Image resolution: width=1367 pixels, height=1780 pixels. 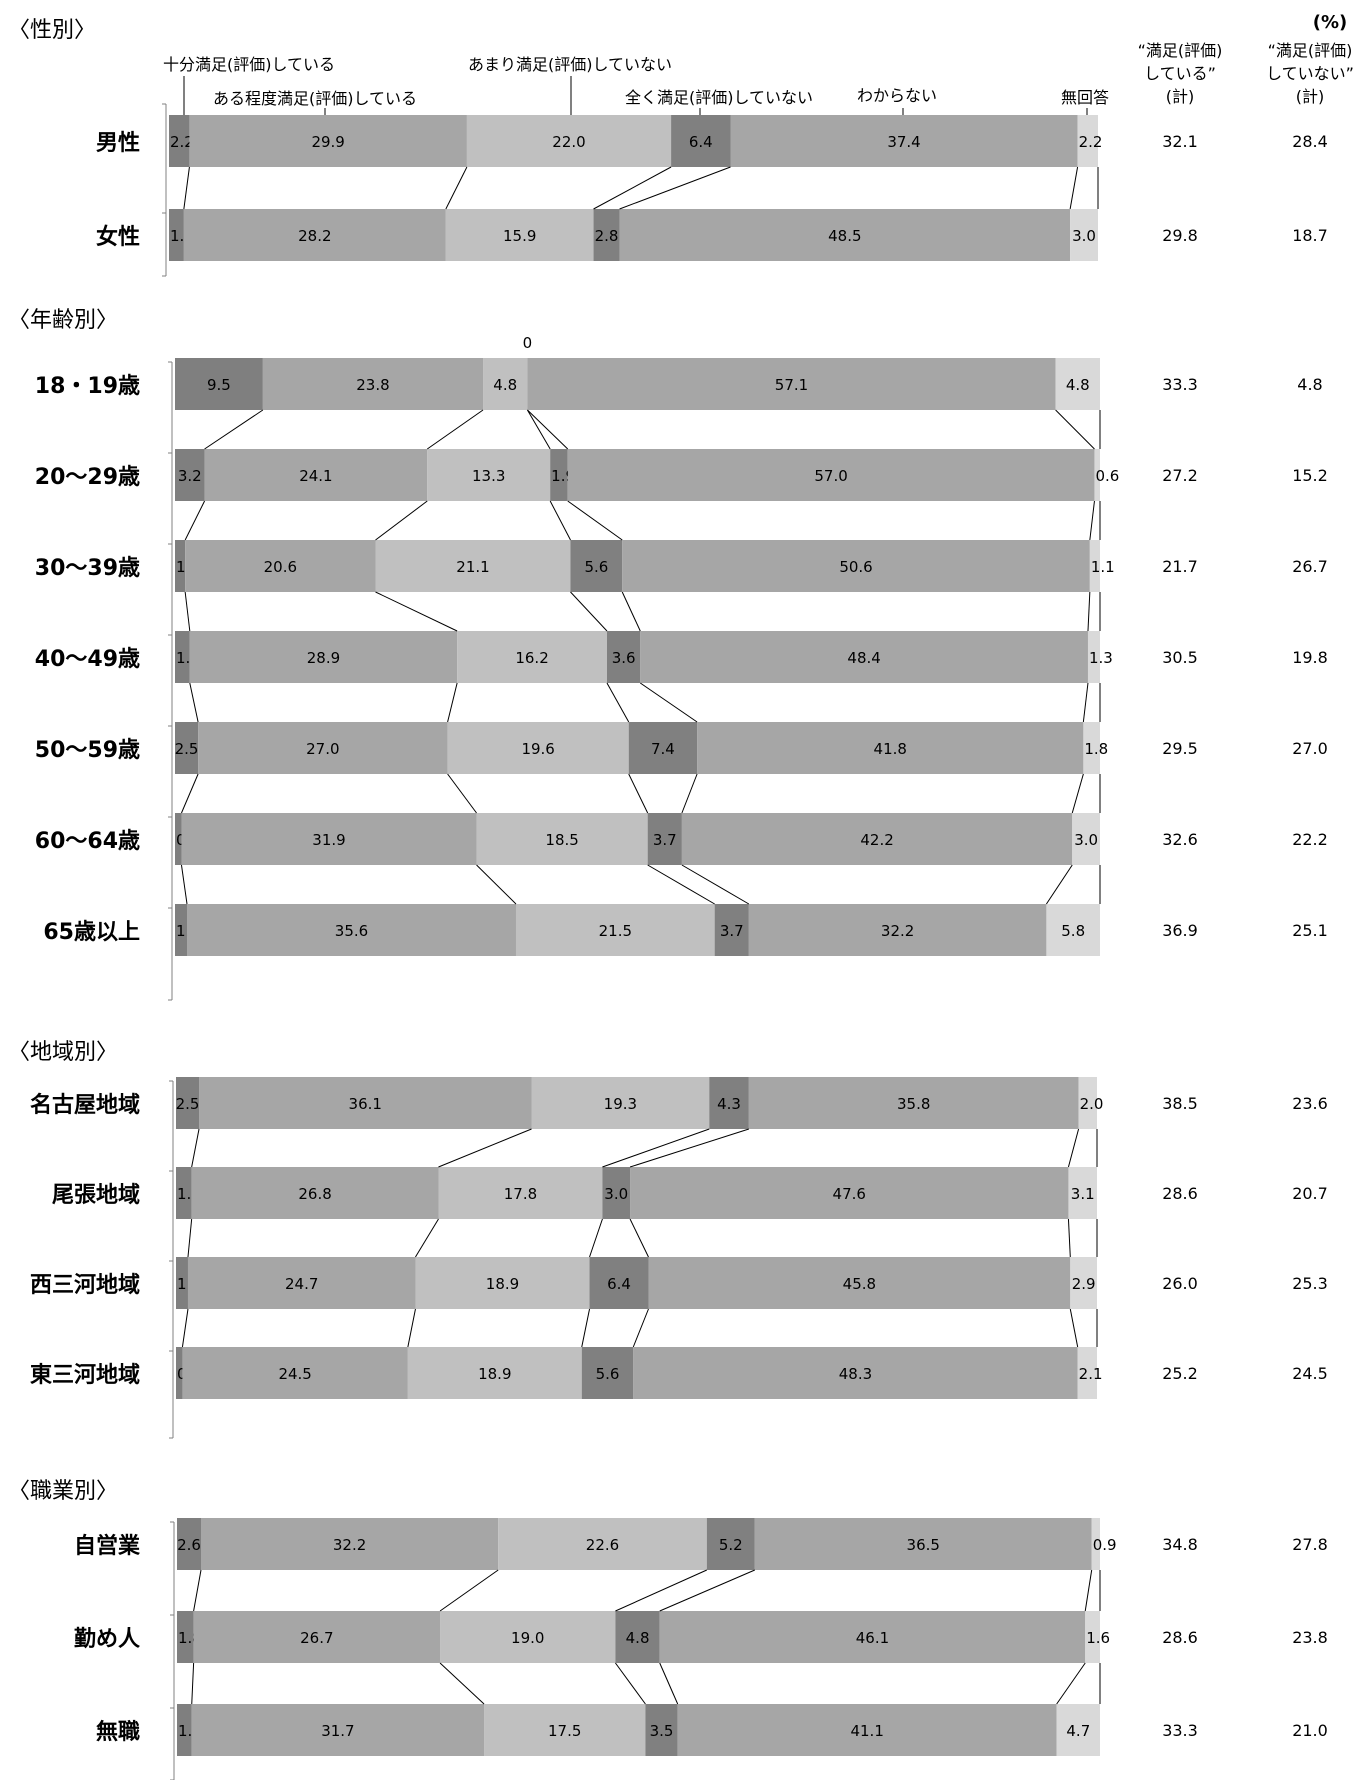 I want to click on bar-value-label: 0.6, so click(x=1107, y=476).